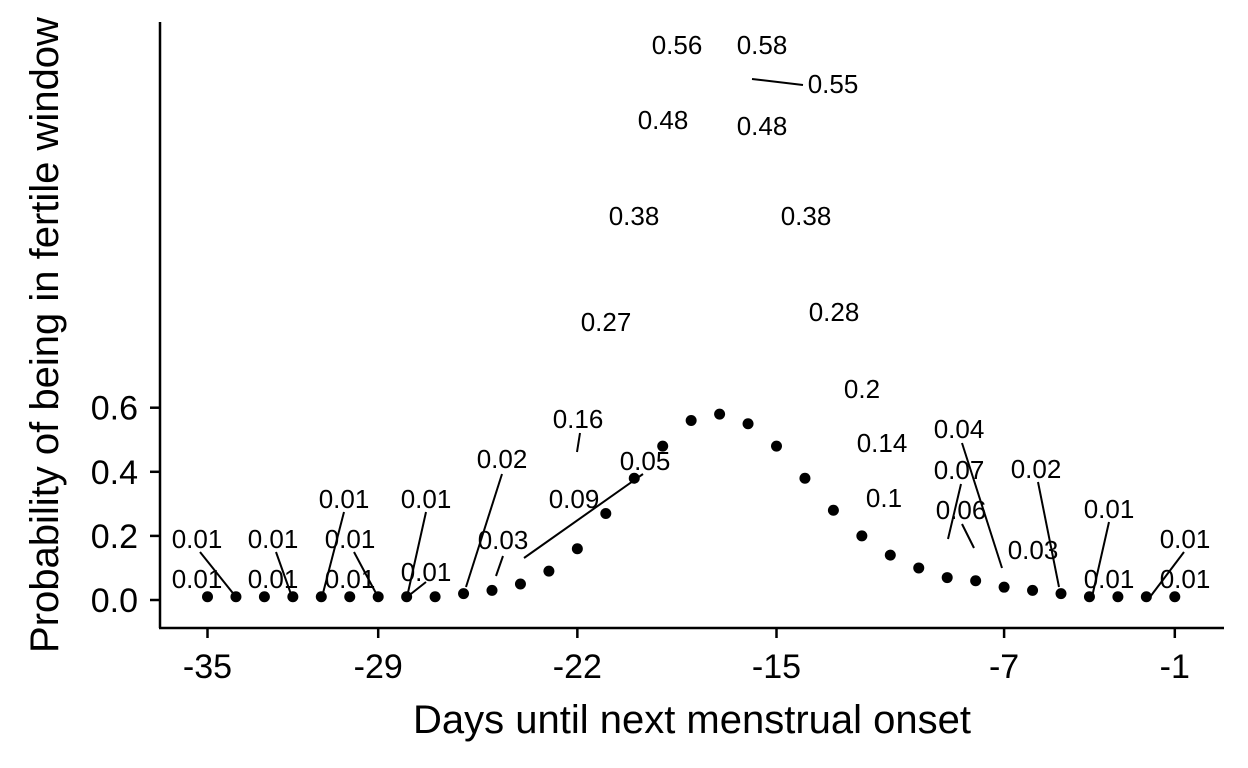  I want to click on data-label: 0.14, so click(882, 443).